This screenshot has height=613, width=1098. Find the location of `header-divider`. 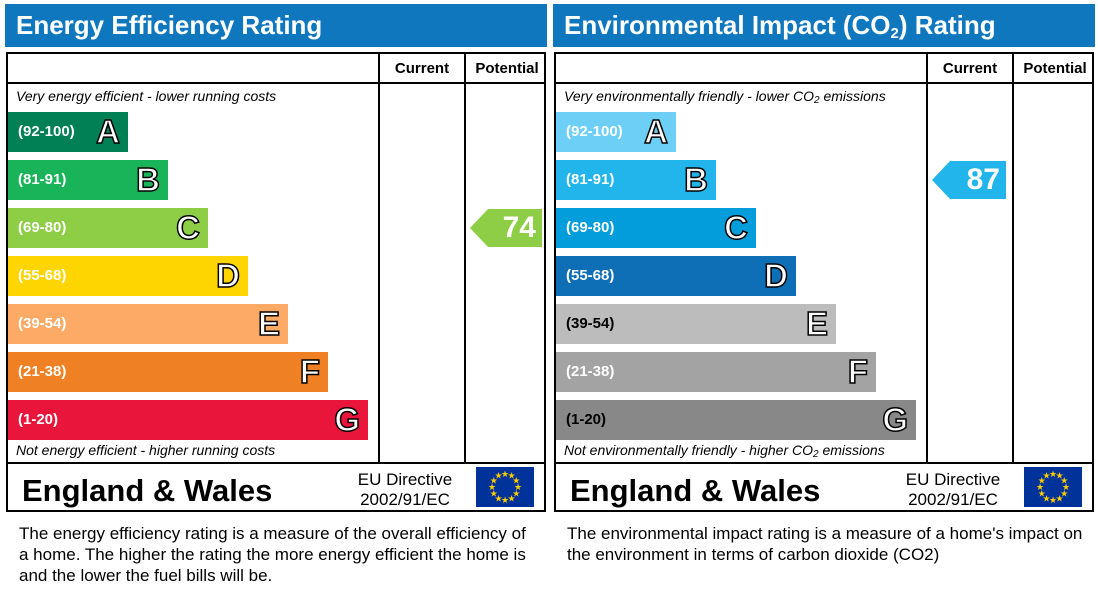

header-divider is located at coordinates (824, 83).